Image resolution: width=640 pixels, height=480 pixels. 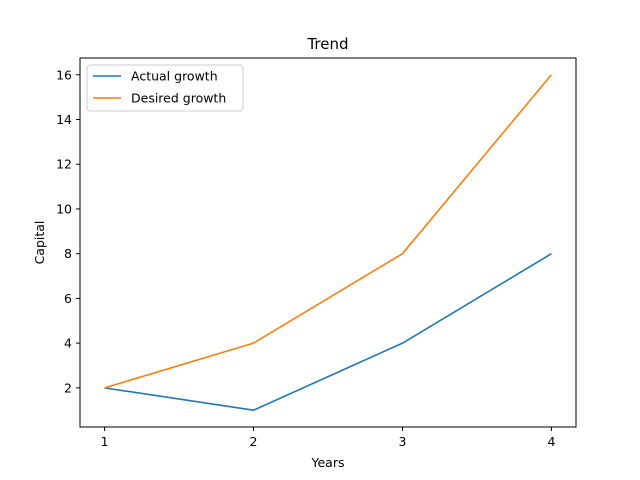 What do you see at coordinates (68, 253) in the screenshot?
I see `y-tick-label: 8` at bounding box center [68, 253].